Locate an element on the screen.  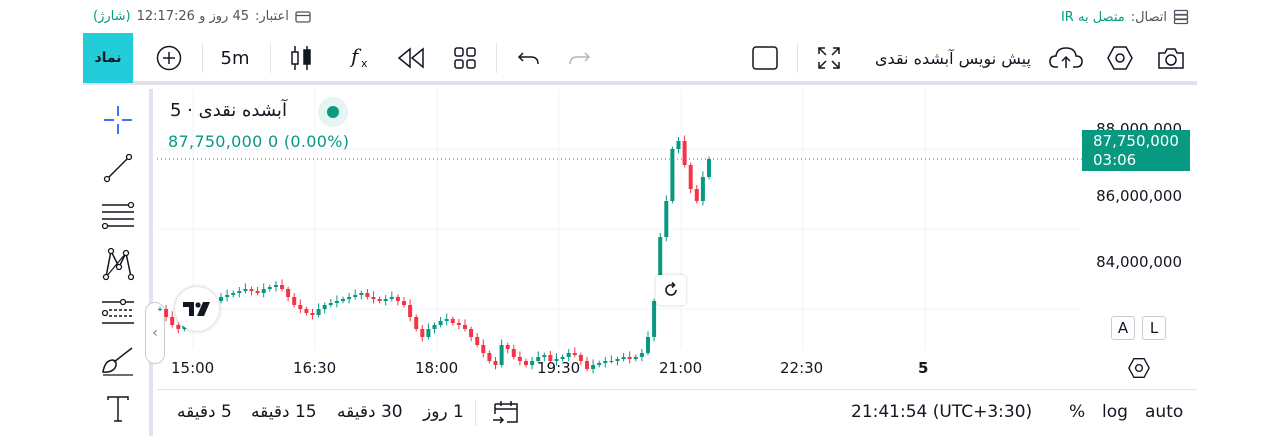
rotate-icon is located at coordinates (671, 288).